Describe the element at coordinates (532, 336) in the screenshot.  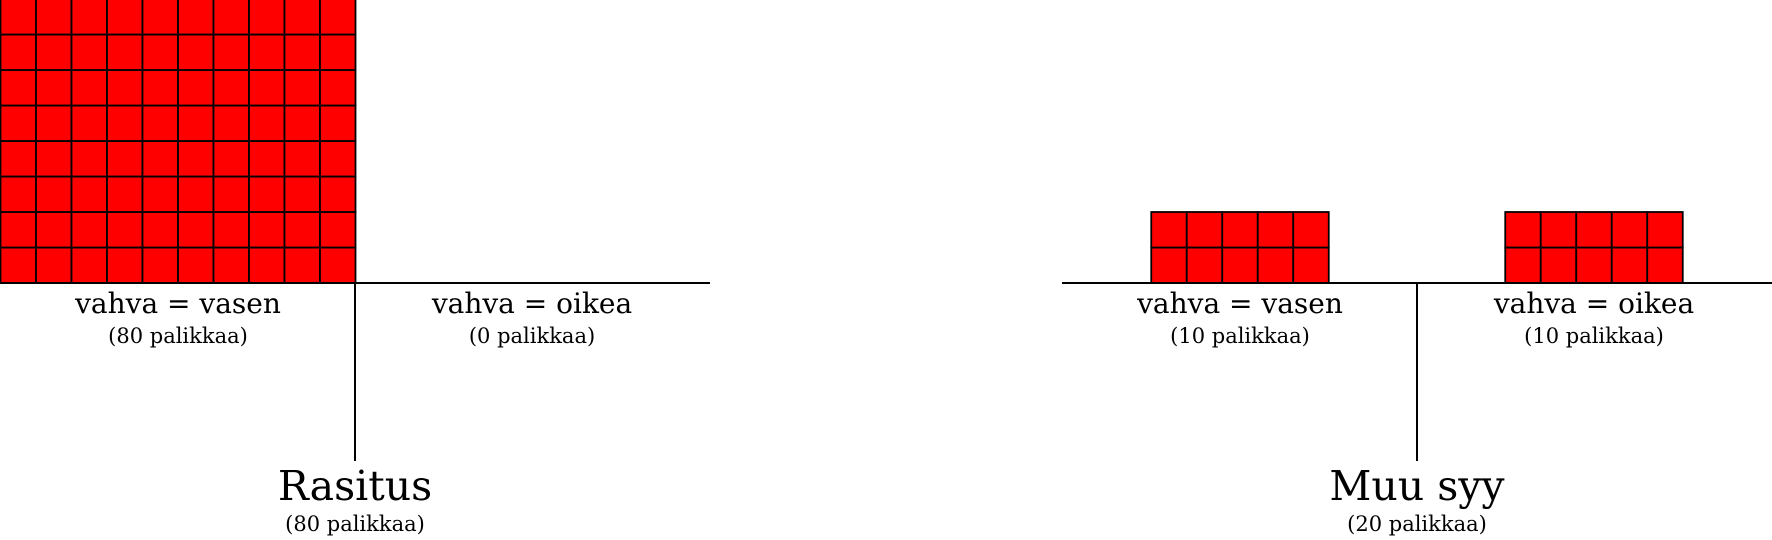
I see `branch-count-right: (0 palikkaa)` at that location.